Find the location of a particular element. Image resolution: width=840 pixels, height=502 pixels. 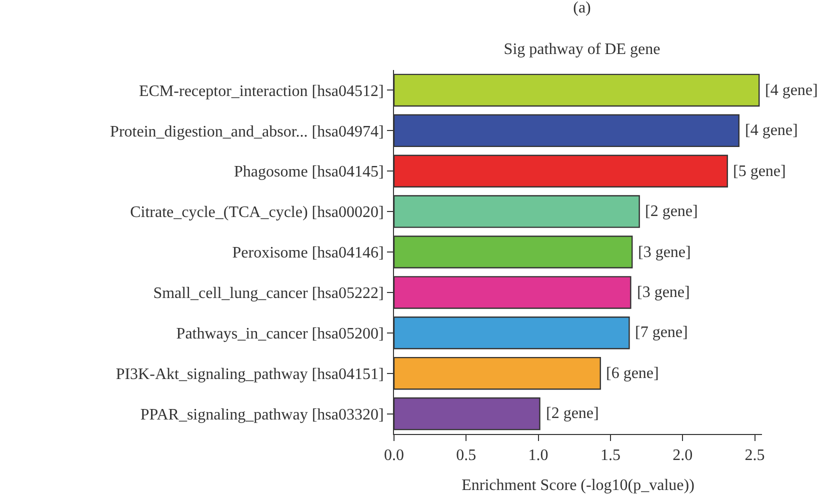

annotation: [5 gene] is located at coordinates (759, 171).